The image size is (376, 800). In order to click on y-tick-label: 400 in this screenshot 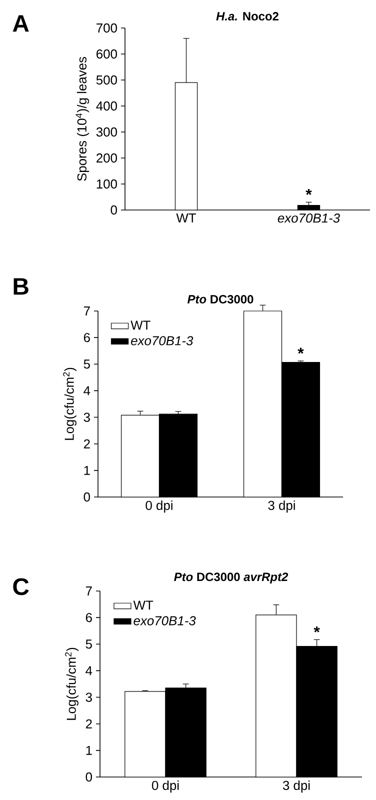, I will do `click(106, 106)`.